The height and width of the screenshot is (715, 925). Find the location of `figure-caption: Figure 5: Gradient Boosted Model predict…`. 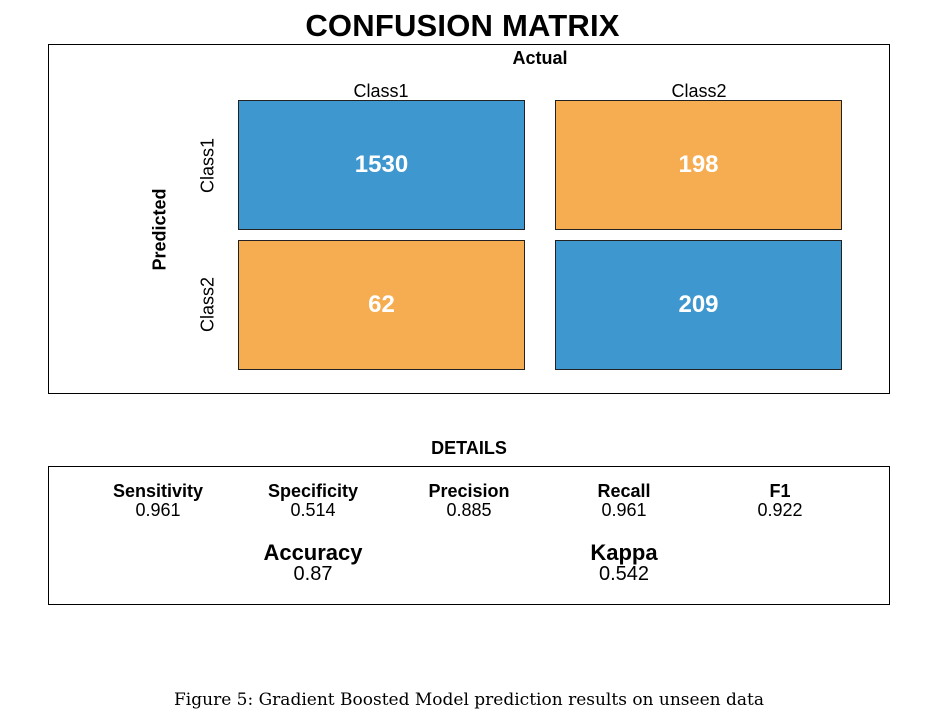

figure-caption: Figure 5: Gradient Boosted Model predict… is located at coordinates (469, 700).